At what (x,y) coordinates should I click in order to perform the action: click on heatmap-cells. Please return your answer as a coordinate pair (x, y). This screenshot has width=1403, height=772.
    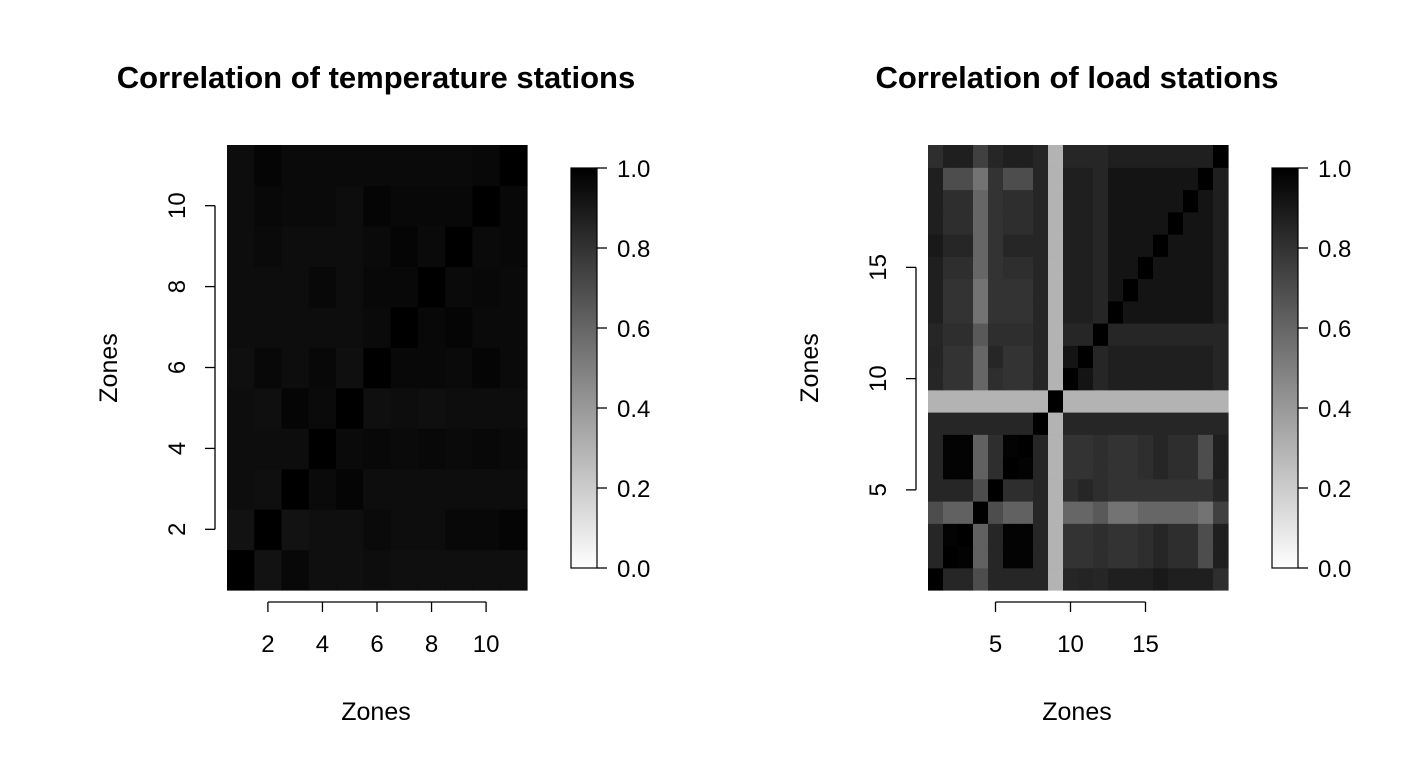
    Looking at the image, I should click on (377, 368).